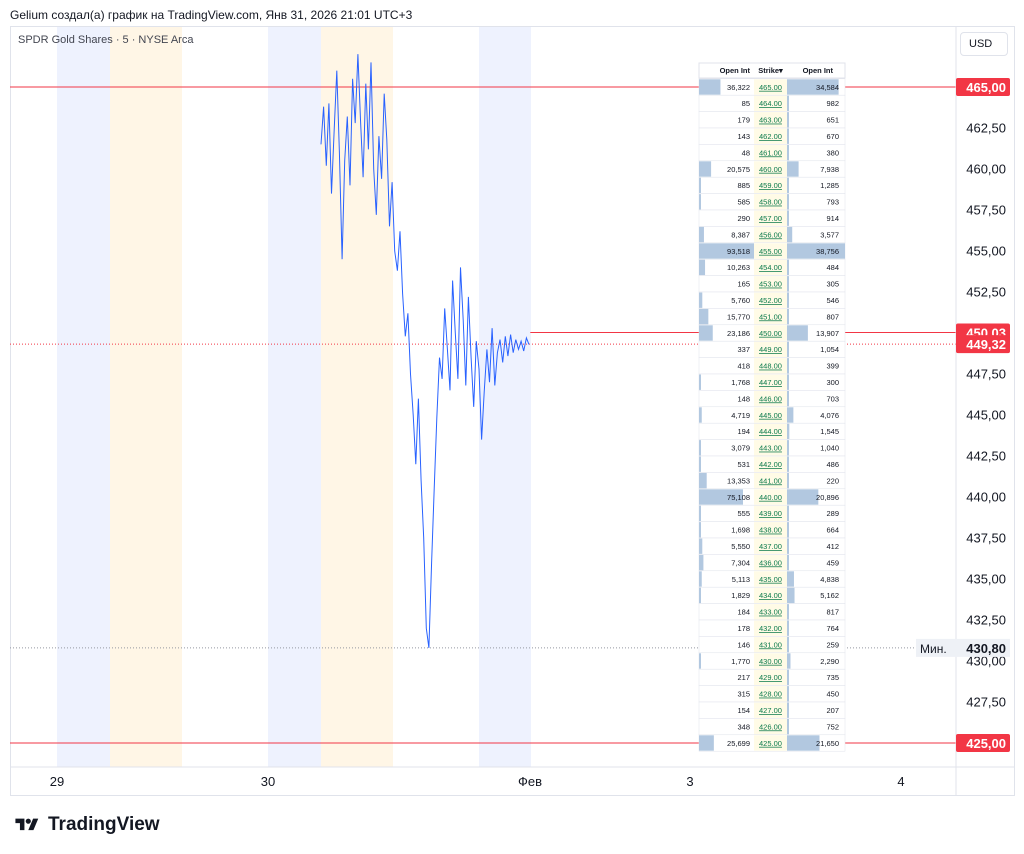 The width and height of the screenshot is (1024, 854). I want to click on tradingview-logo: TradingView, so click(86, 825).